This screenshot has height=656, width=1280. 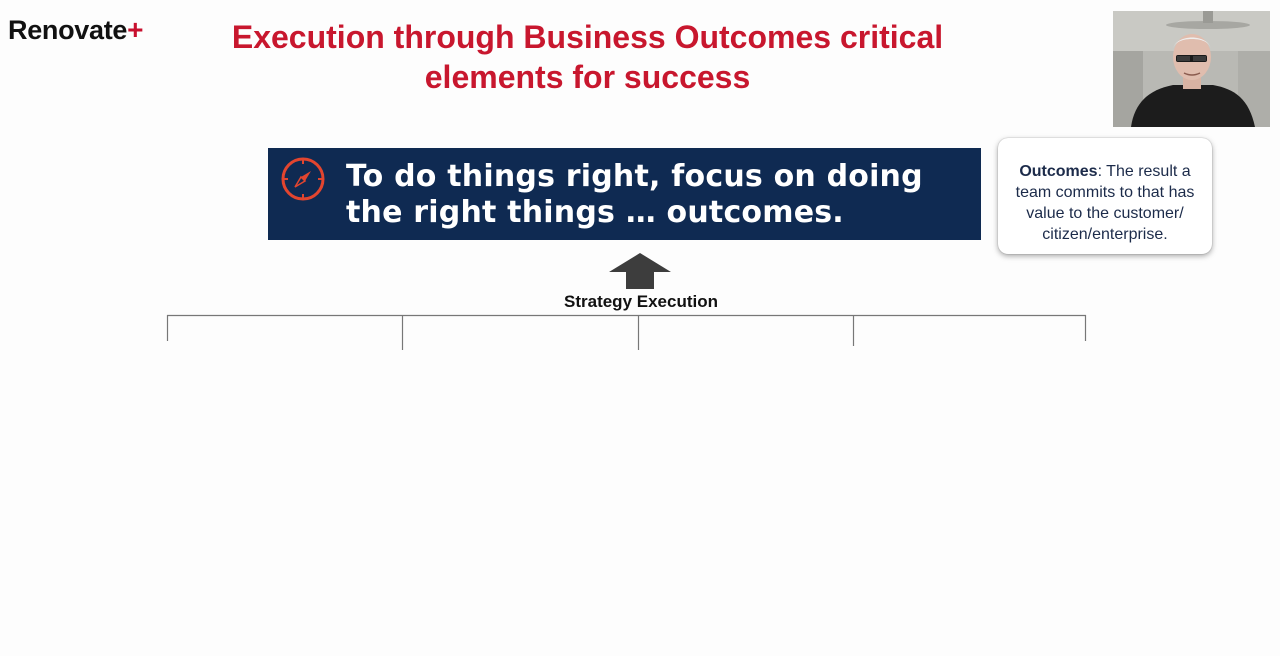 I want to click on callout-term: Outcomes, so click(x=1058, y=171).